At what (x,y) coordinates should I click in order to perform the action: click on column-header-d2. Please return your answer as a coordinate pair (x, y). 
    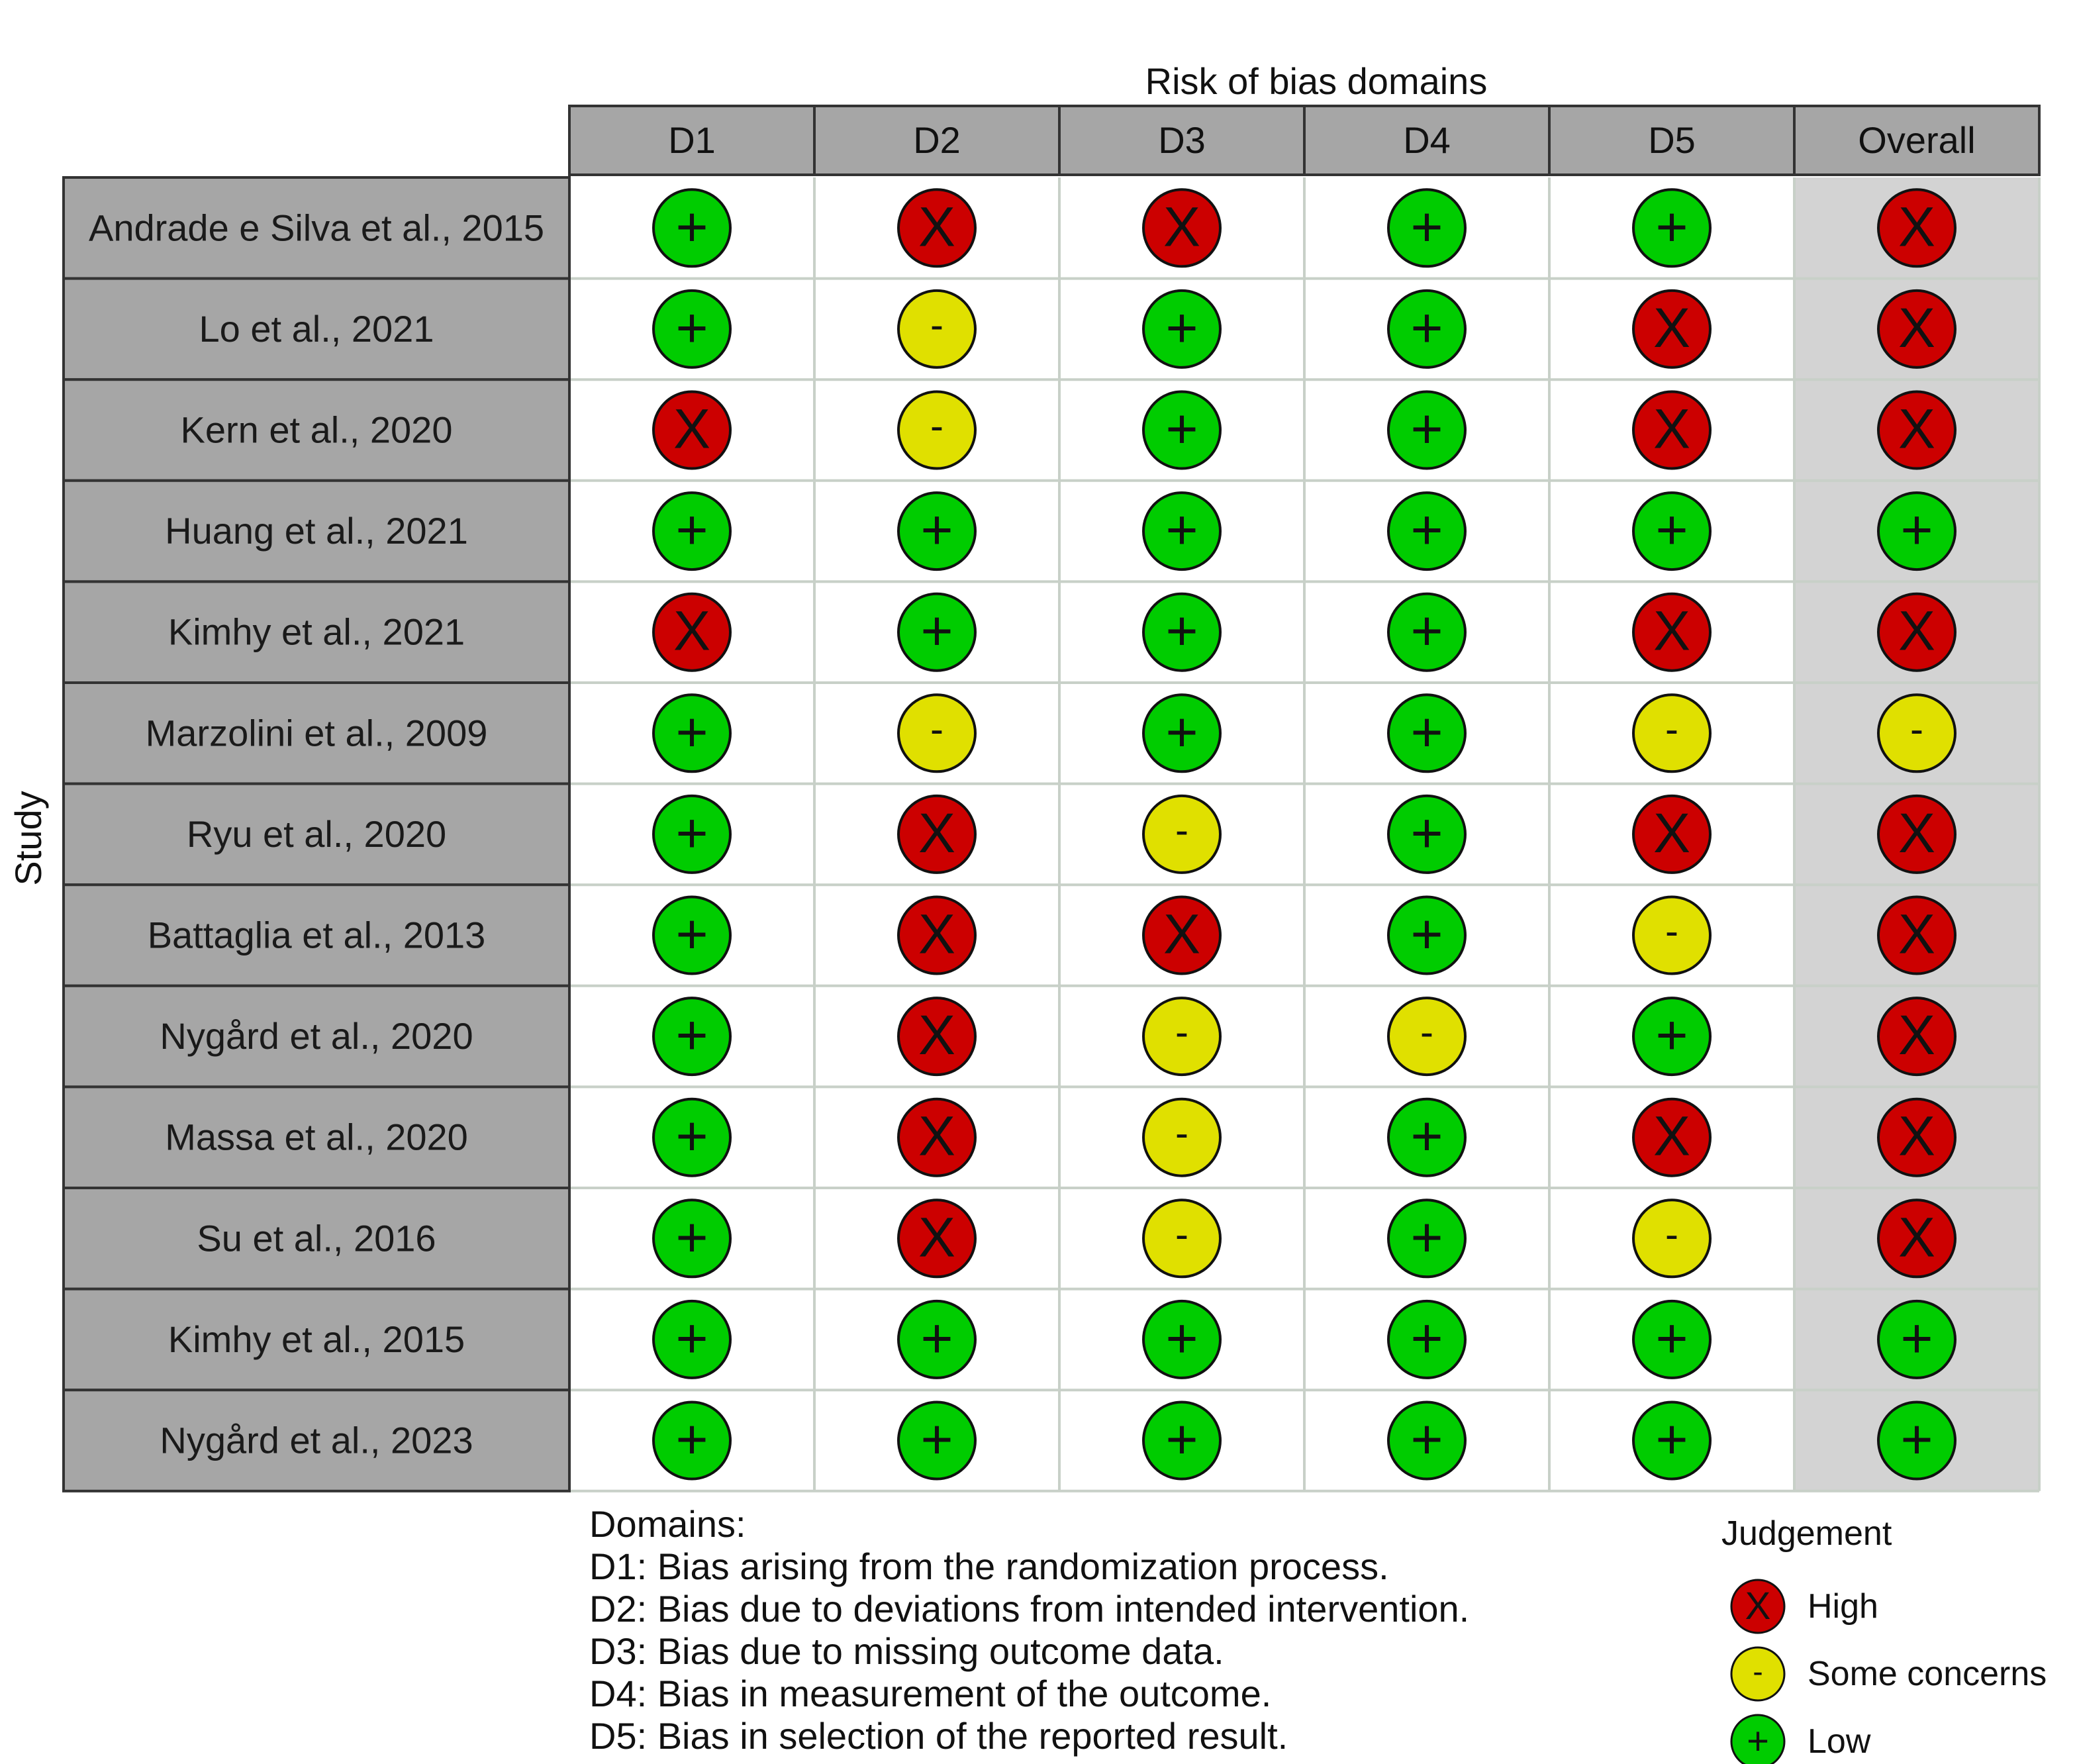
    Looking at the image, I should click on (937, 140).